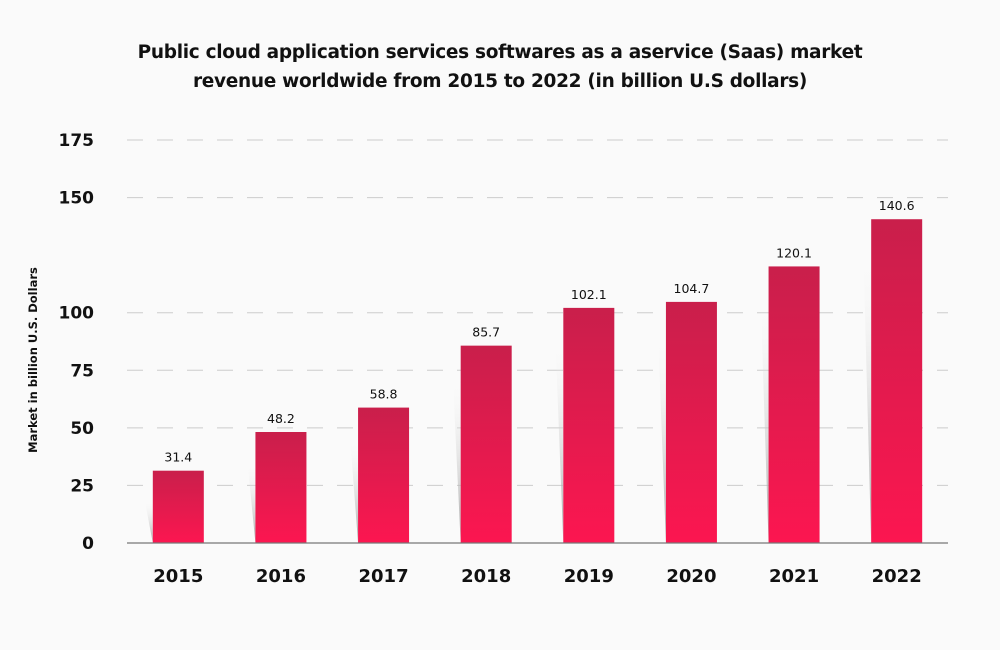 The image size is (1000, 650). Describe the element at coordinates (486, 576) in the screenshot. I see `x-tick-label: 2018` at that location.